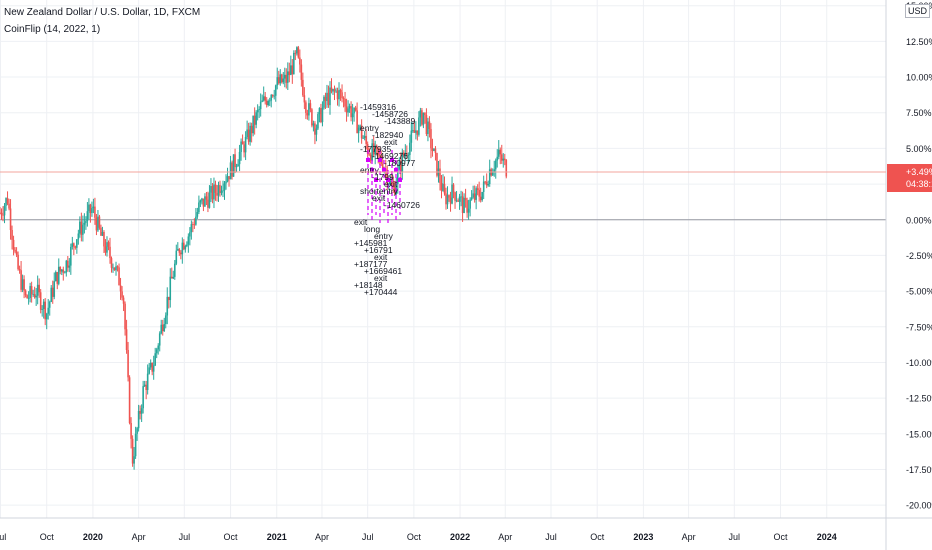  Describe the element at coordinates (919, 184) in the screenshot. I see `price-badge-countdown: 04:38:13` at that location.